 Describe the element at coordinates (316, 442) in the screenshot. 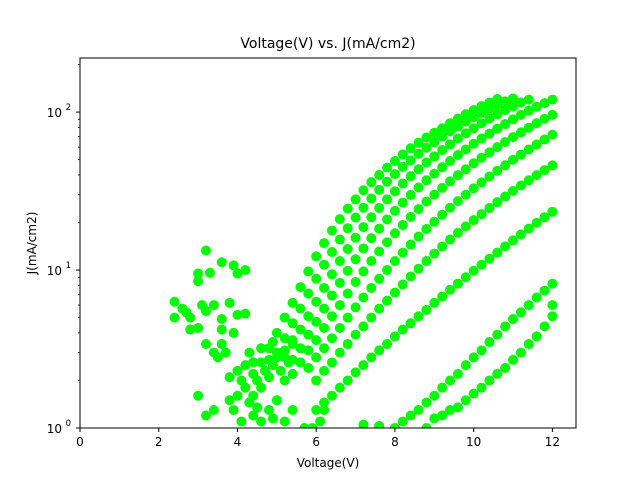

I see `x-tick-label: 6` at that location.